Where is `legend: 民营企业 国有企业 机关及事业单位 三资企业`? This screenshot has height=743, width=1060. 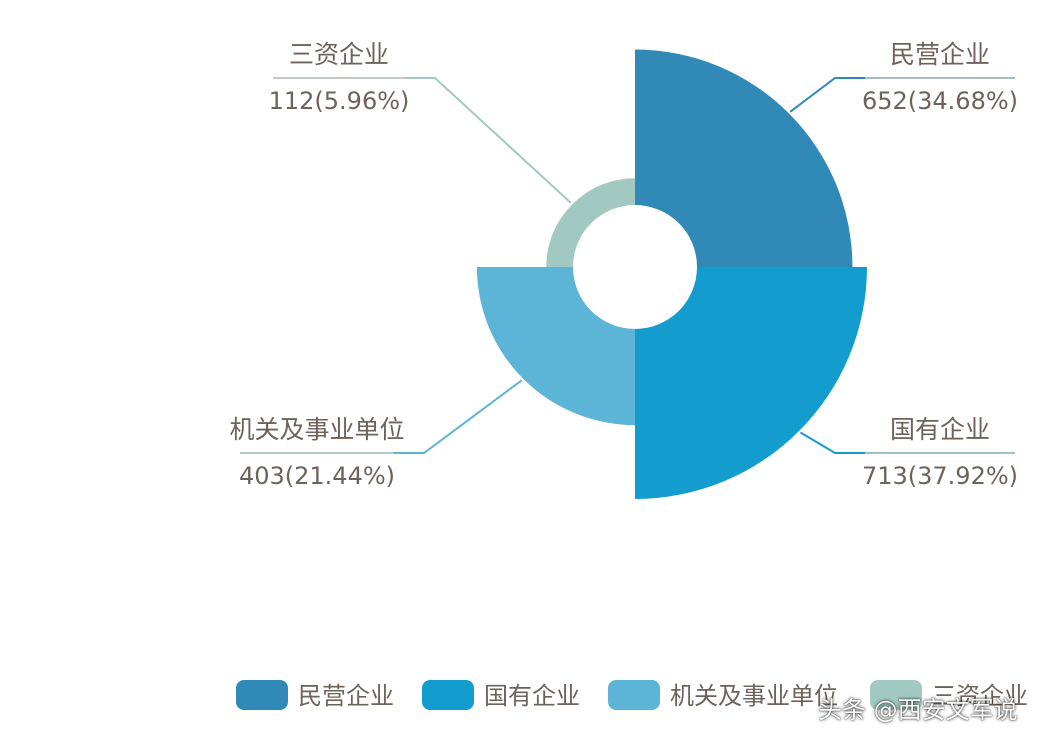
legend: 民营企业 国有企业 机关及事业单位 三资企业 is located at coordinates (632, 695).